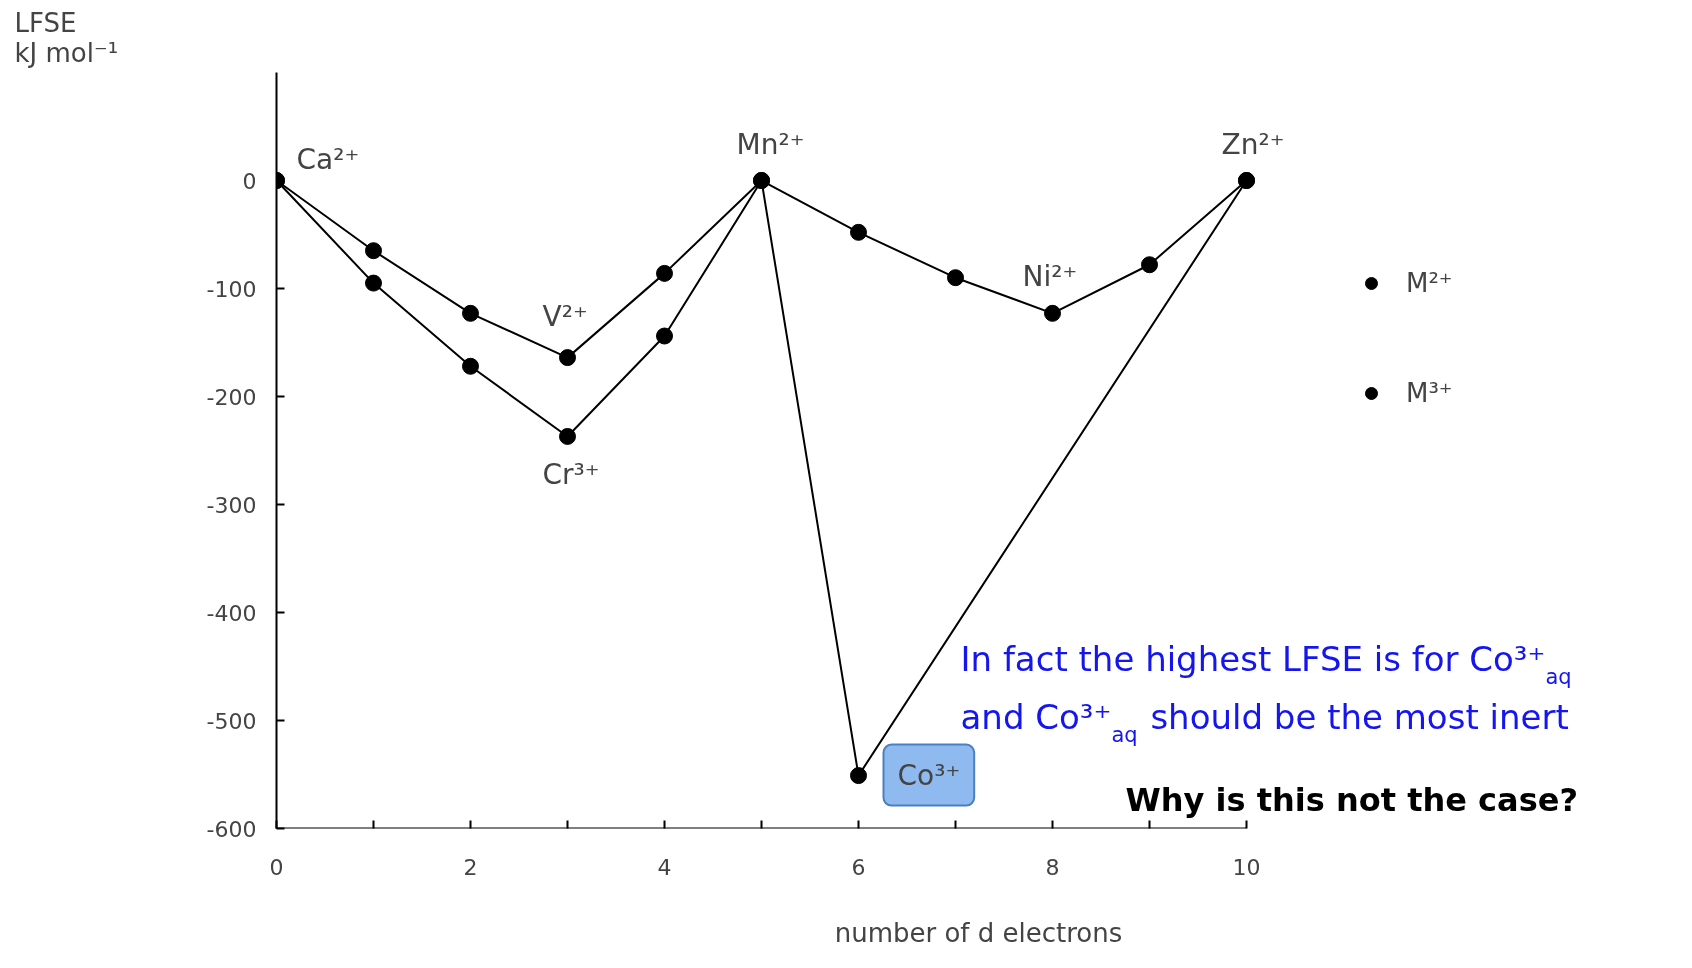  Describe the element at coordinates (929, 775) in the screenshot. I see `annotation: Co³⁺` at that location.